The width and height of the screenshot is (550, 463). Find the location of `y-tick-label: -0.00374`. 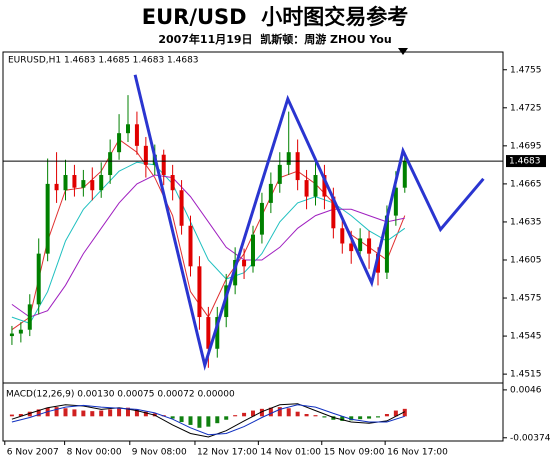

y-tick-label: -0.00374 is located at coordinates (530, 438).